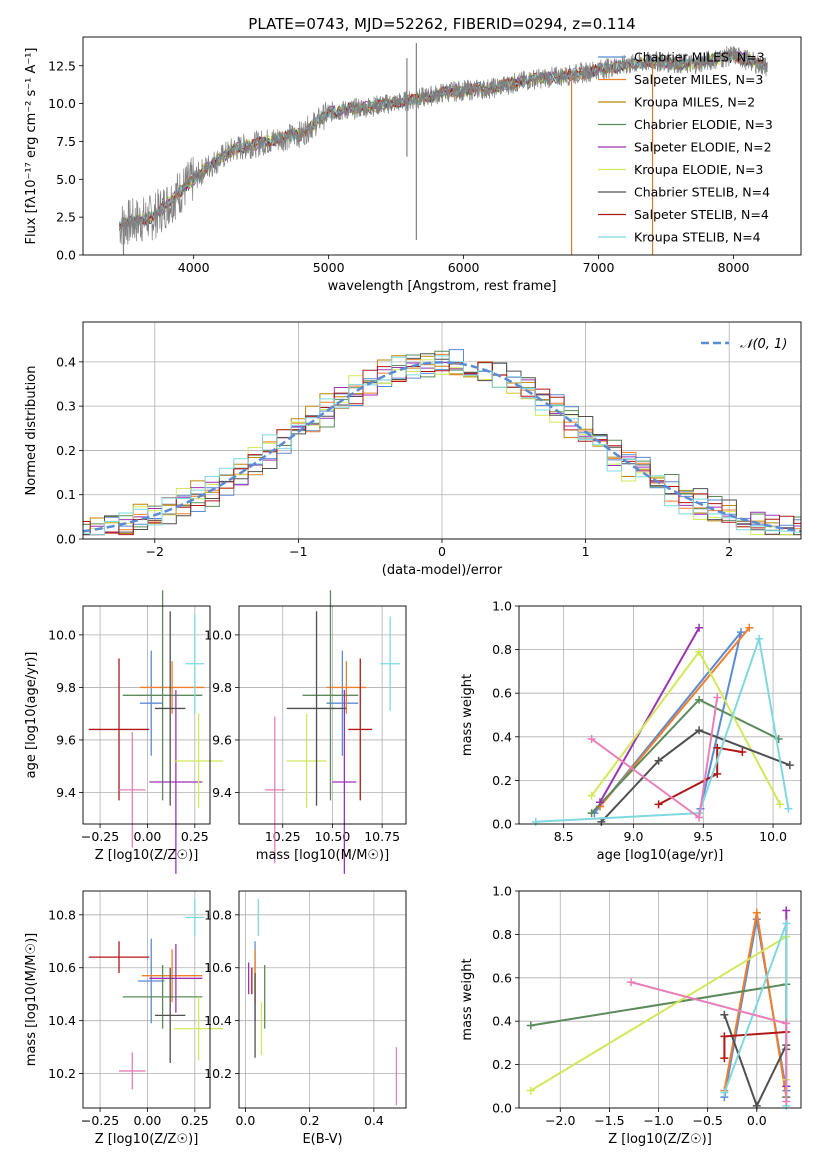 Image resolution: width=819 pixels, height=1170 pixels. I want to click on y-tick-label: 12.5, so click(62, 65).